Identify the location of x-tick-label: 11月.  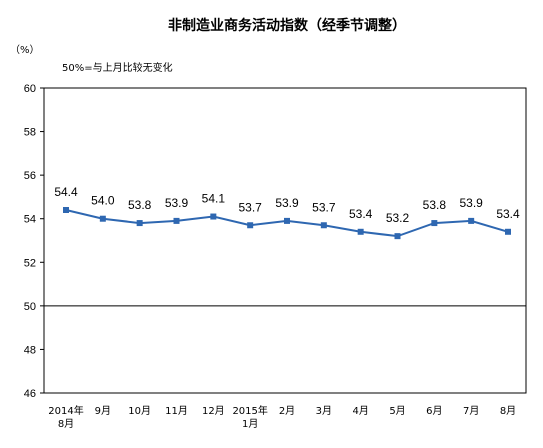
(176, 411).